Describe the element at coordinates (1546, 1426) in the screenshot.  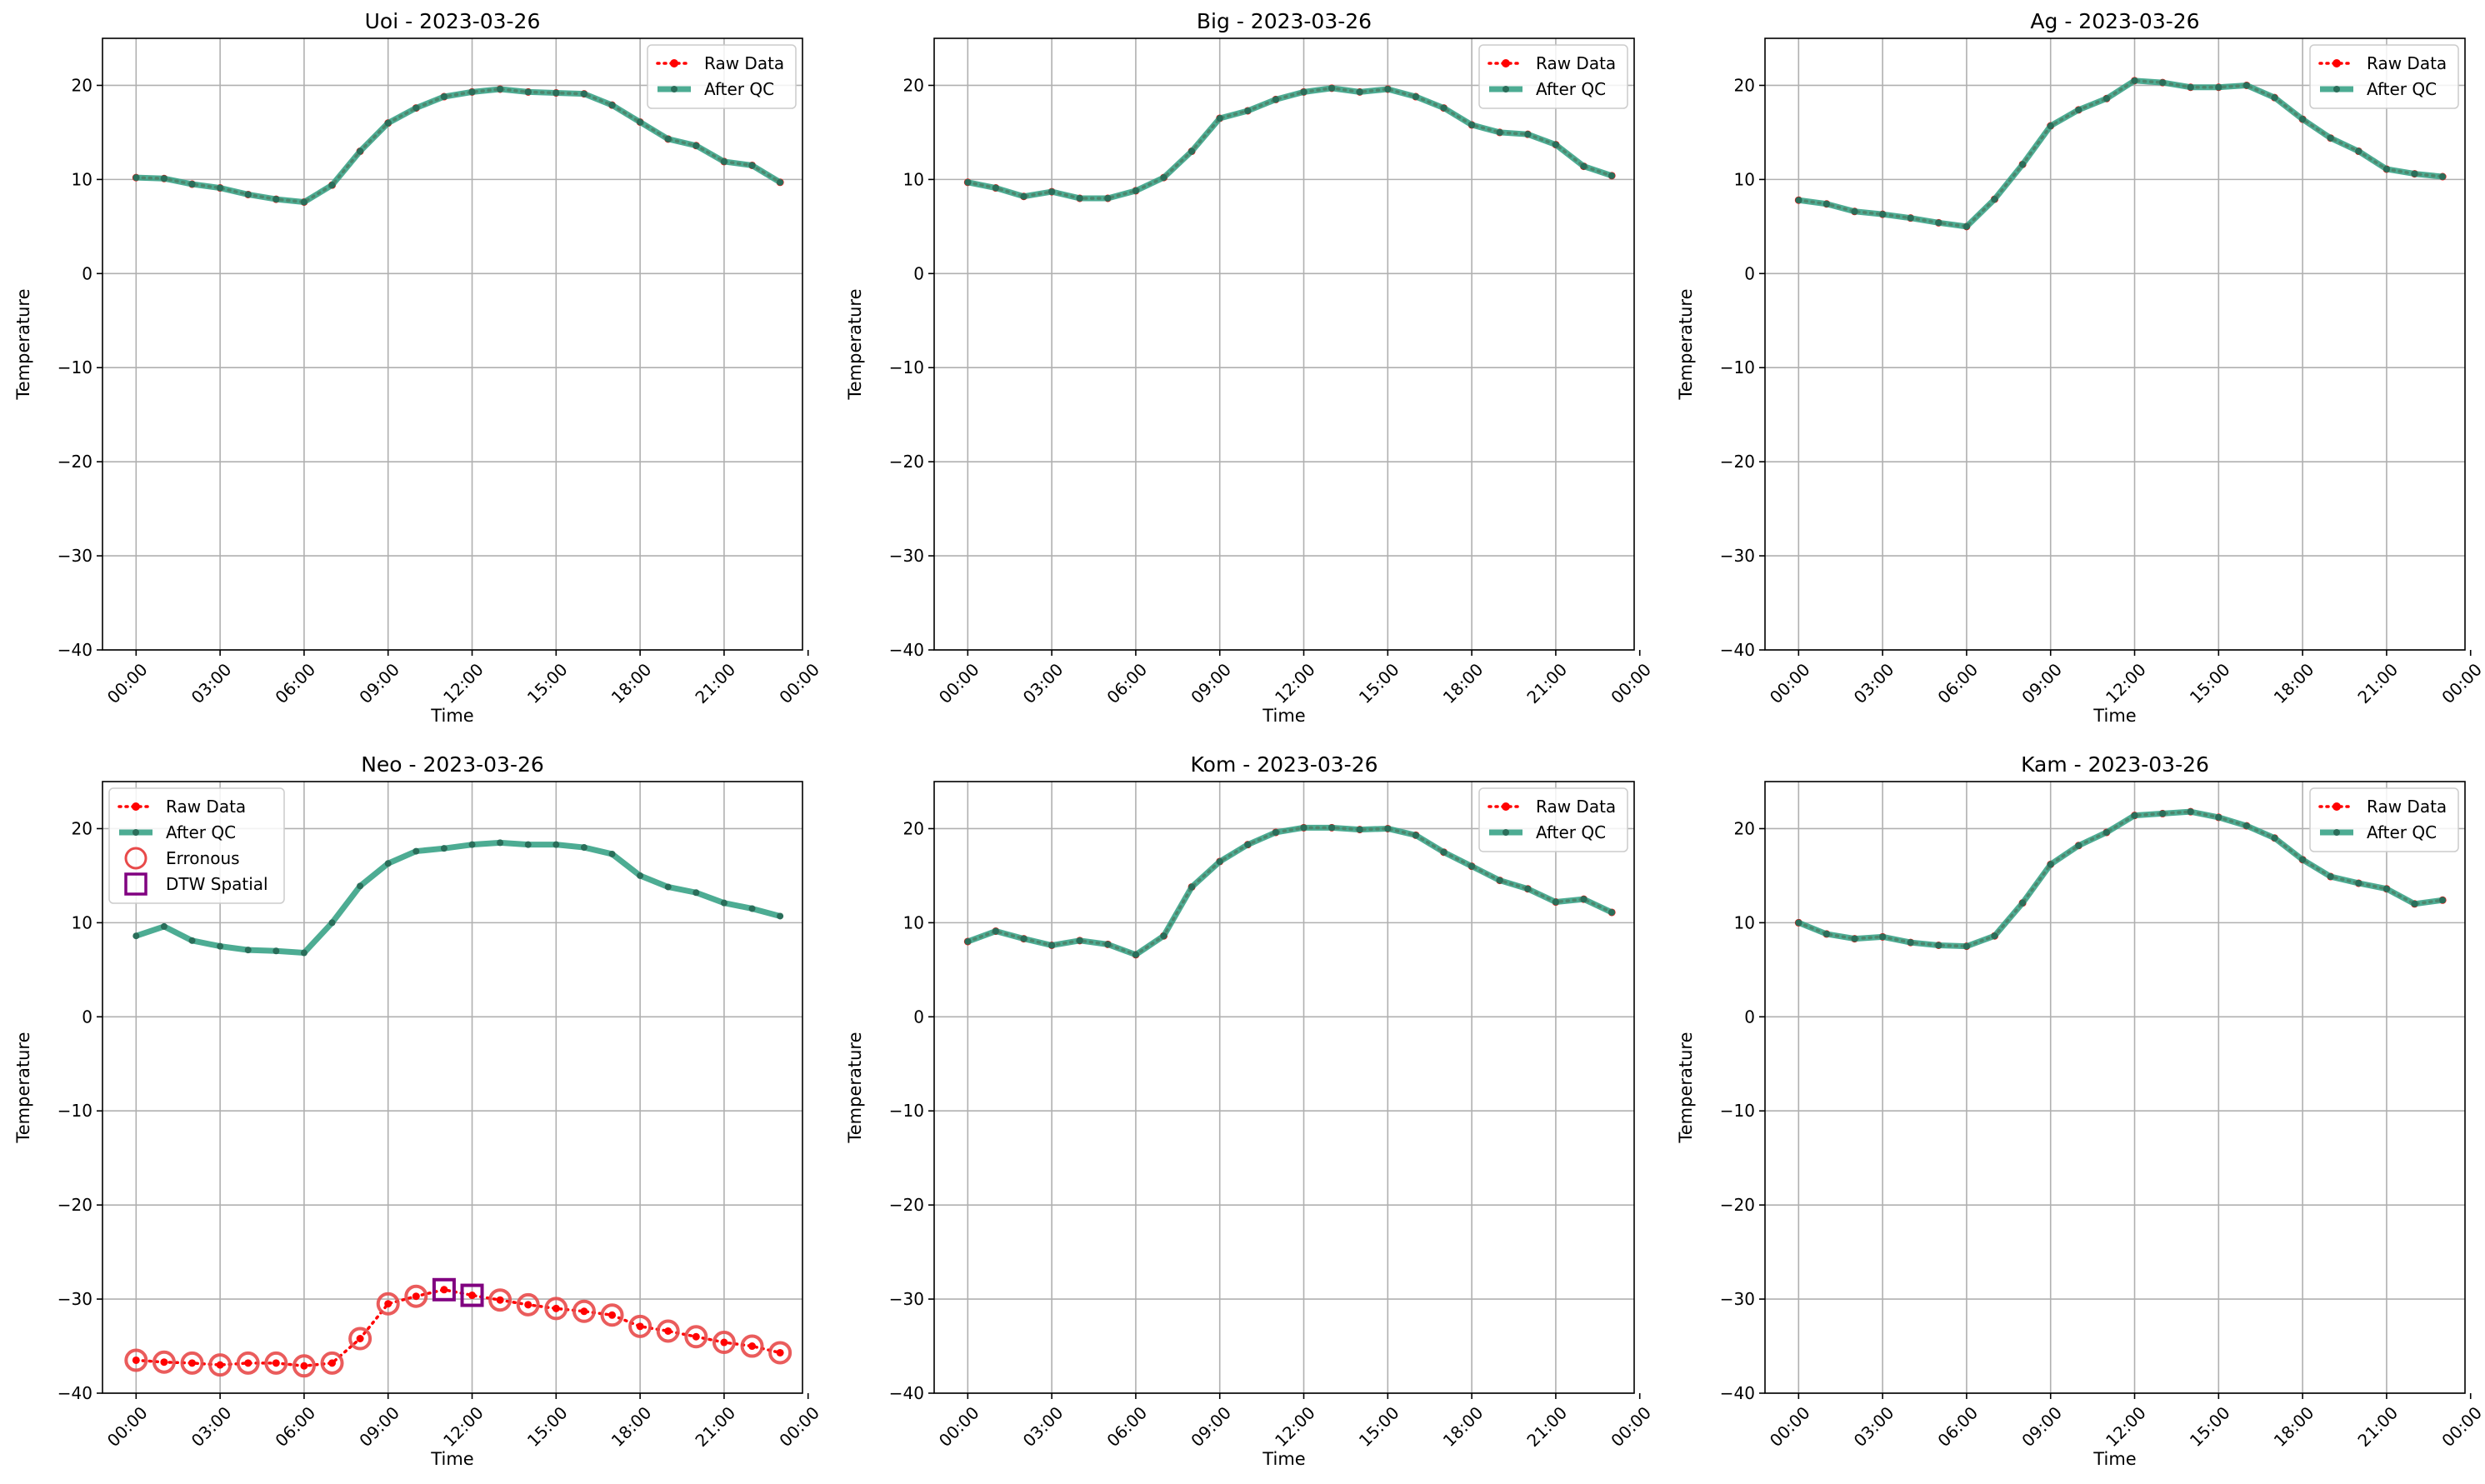
I see `x-tick-label: 21:00` at that location.